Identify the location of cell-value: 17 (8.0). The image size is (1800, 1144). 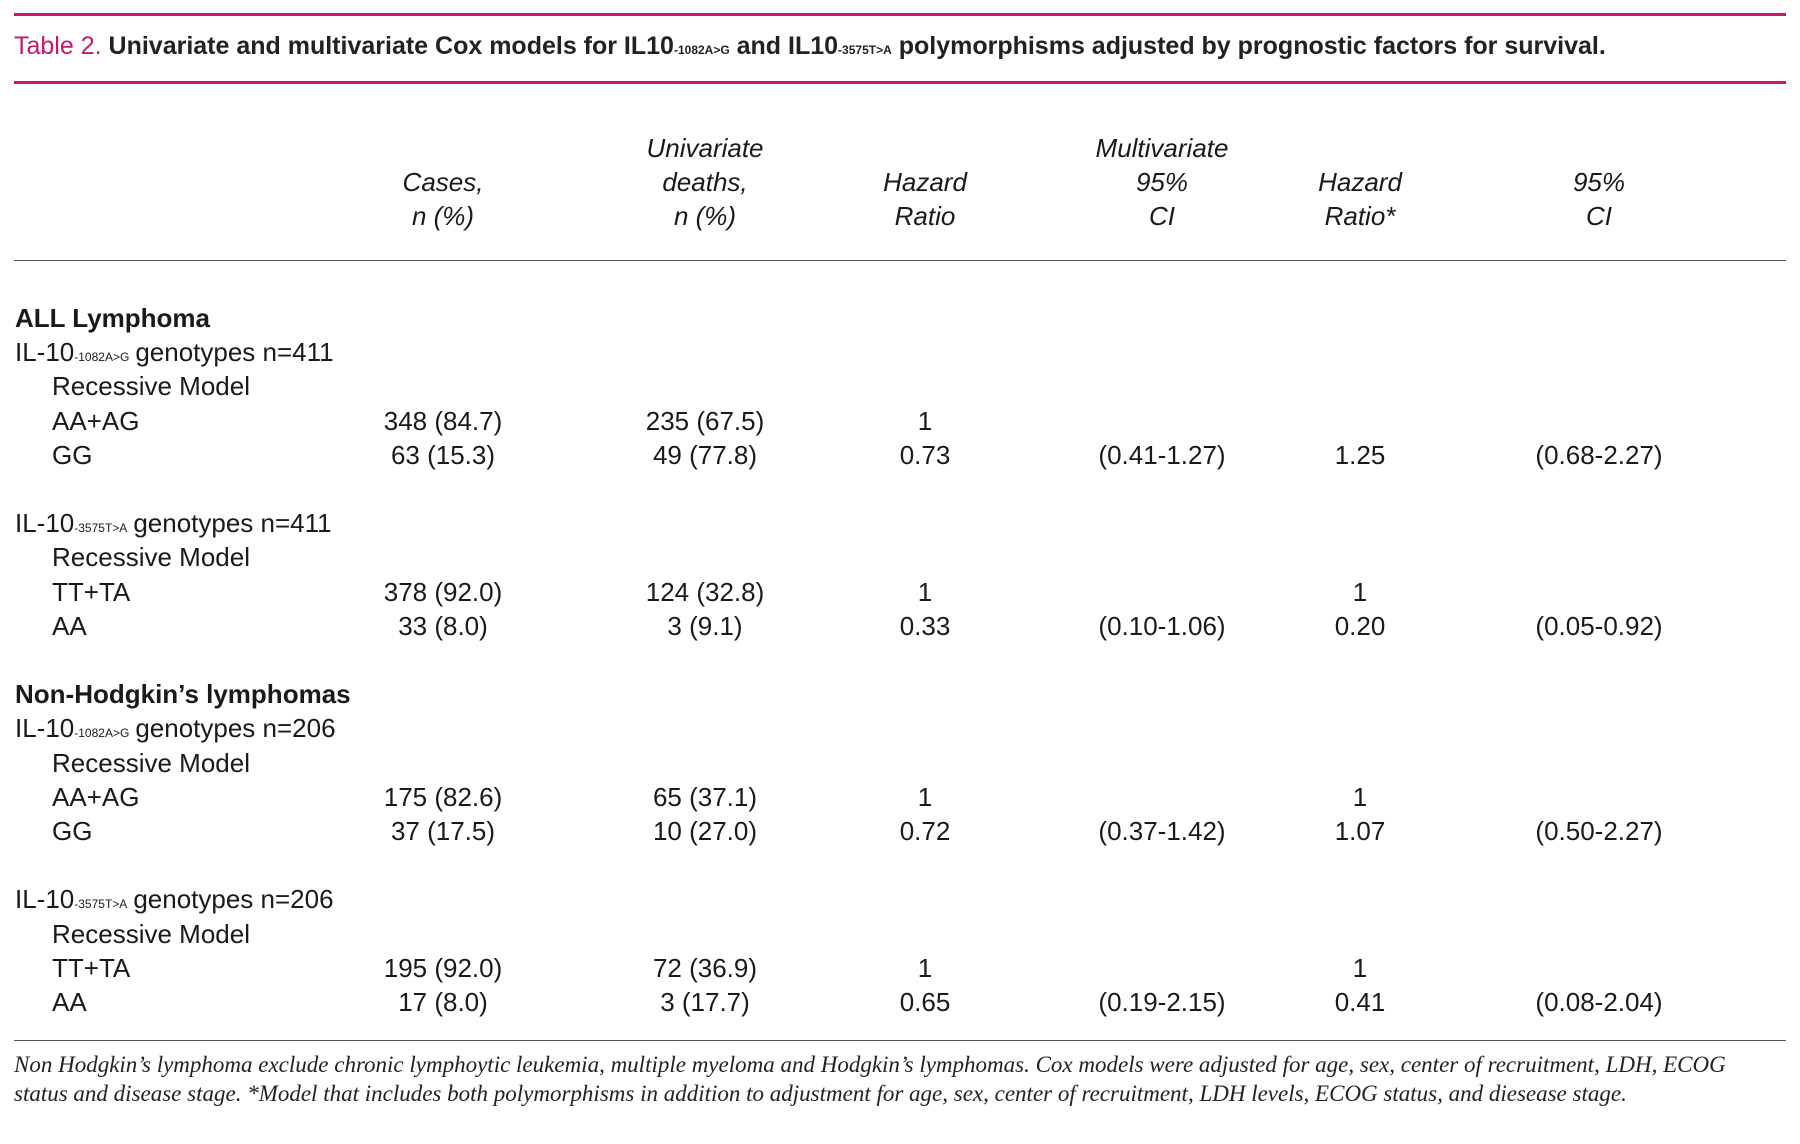
(443, 1002).